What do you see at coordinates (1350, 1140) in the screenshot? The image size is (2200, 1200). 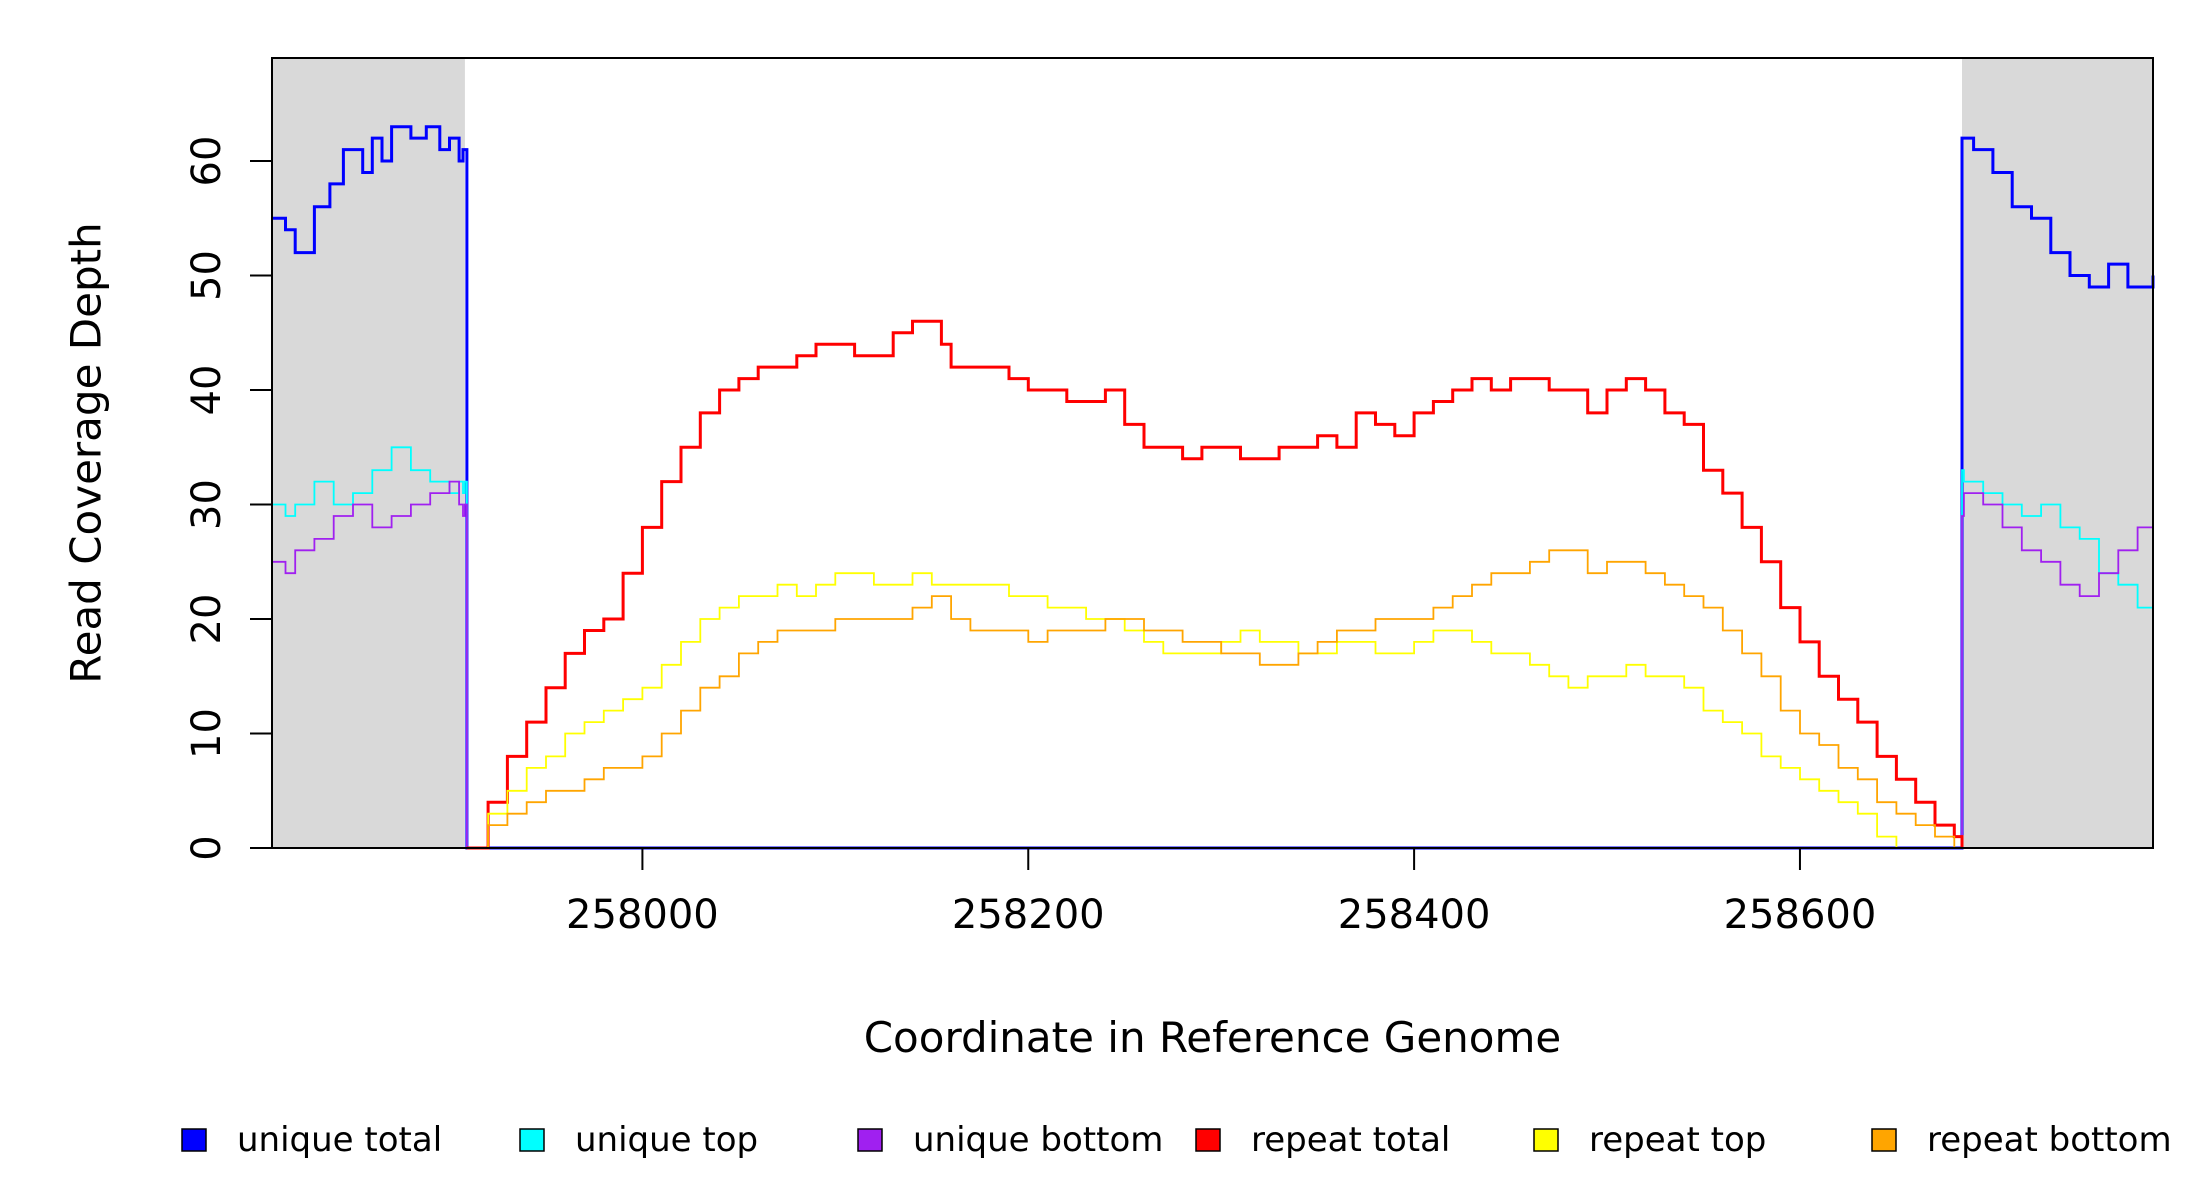 I see `legend-label: repeat total` at bounding box center [1350, 1140].